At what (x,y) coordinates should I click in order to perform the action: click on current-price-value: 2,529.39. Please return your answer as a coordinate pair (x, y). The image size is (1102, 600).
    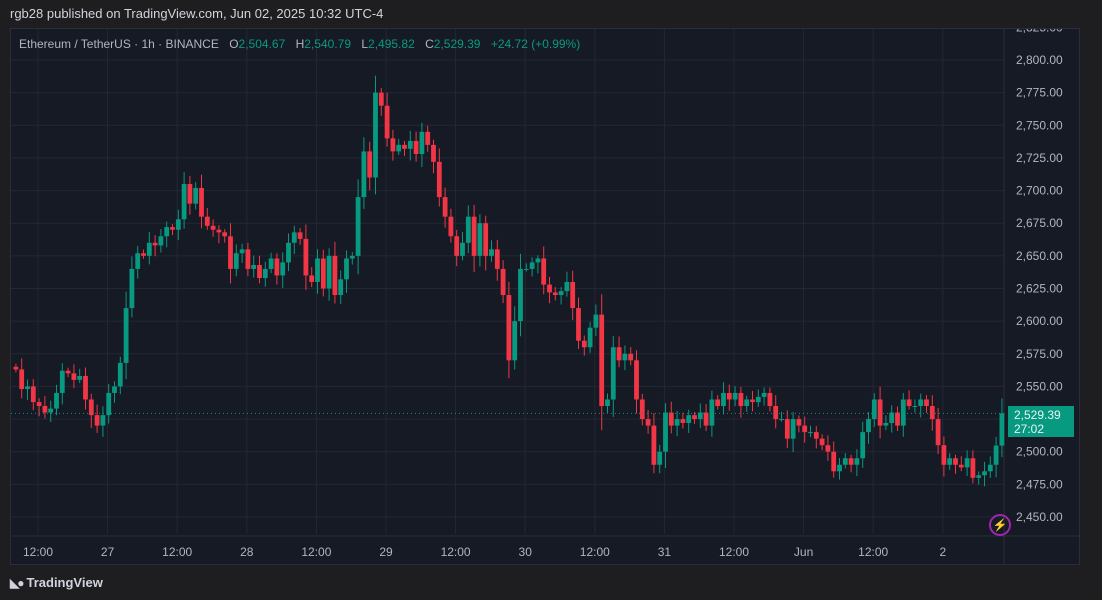
    Looking at the image, I should click on (1037, 415).